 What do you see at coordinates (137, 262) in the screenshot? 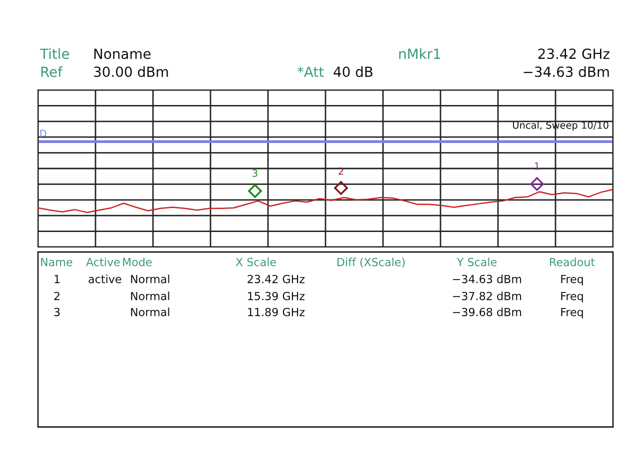
I see `text: Mode` at bounding box center [137, 262].